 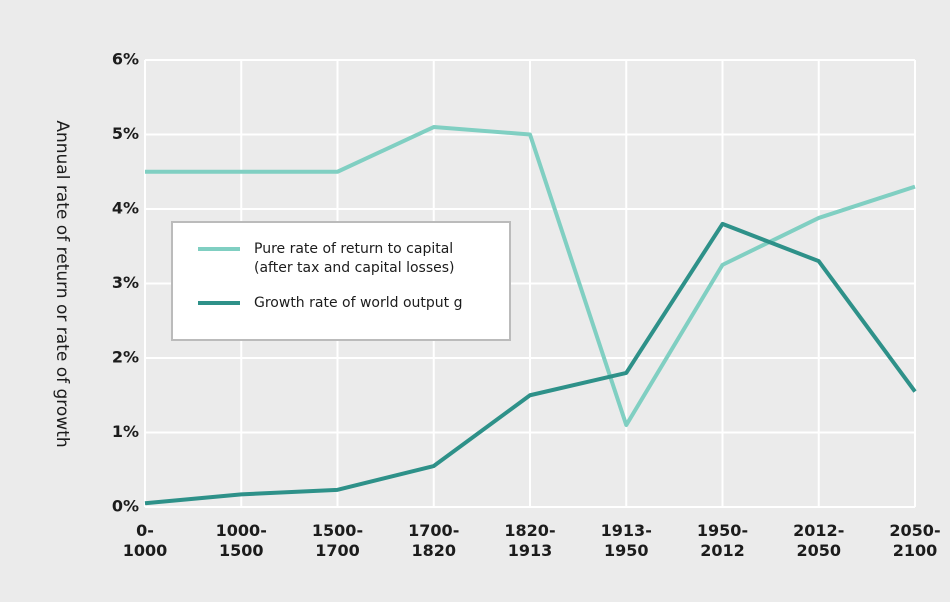 I want to click on y-tick-label: 3%, so click(x=125, y=282).